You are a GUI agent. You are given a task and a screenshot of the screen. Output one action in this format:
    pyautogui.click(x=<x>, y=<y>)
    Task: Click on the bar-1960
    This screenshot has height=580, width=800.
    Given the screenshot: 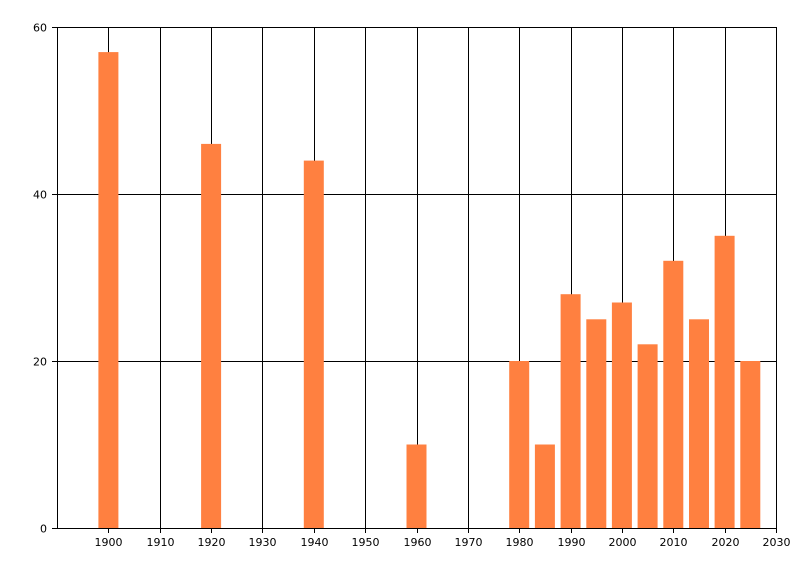 What is the action you would take?
    pyautogui.click(x=416, y=486)
    